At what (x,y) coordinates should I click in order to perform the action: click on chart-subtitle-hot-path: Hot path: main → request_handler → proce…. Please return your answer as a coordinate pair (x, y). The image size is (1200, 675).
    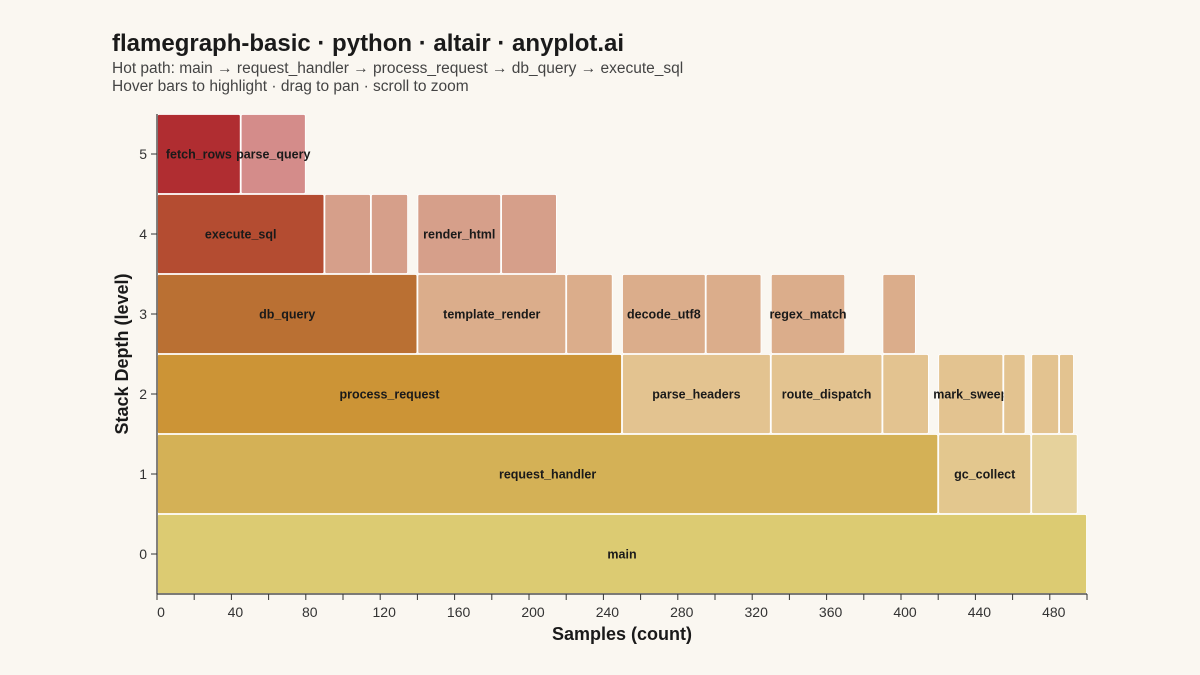
    Looking at the image, I should click on (398, 68).